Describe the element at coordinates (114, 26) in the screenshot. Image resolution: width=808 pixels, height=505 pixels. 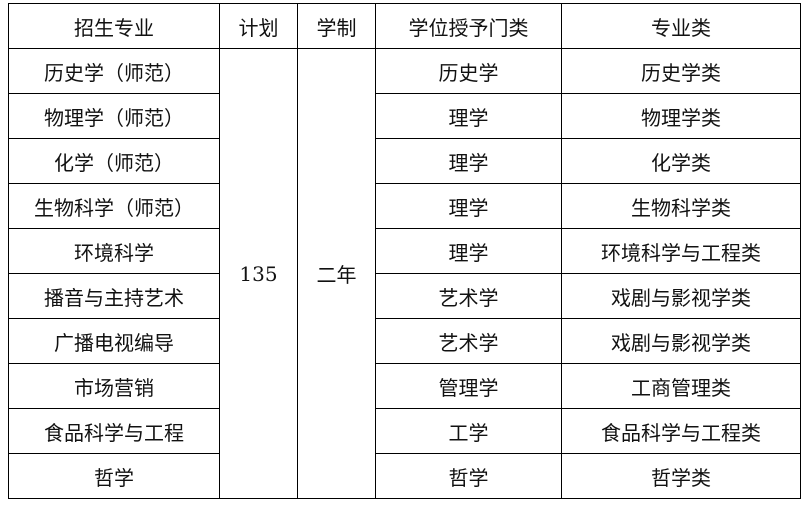
I see `header-major: 招生专业` at that location.